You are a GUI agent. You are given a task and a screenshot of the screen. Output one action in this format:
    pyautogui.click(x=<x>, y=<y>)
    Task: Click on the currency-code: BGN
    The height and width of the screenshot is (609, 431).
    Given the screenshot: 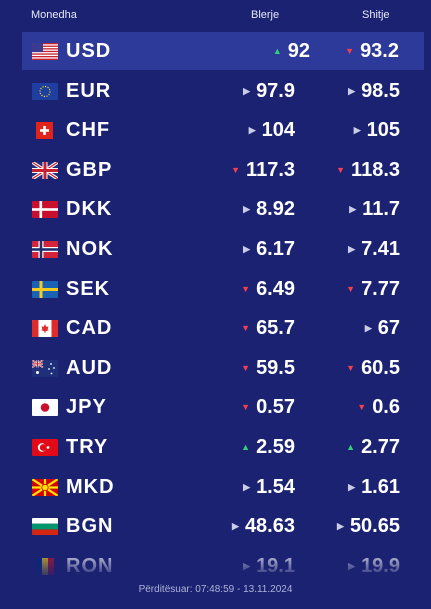 What is the action you would take?
    pyautogui.click(x=90, y=526)
    